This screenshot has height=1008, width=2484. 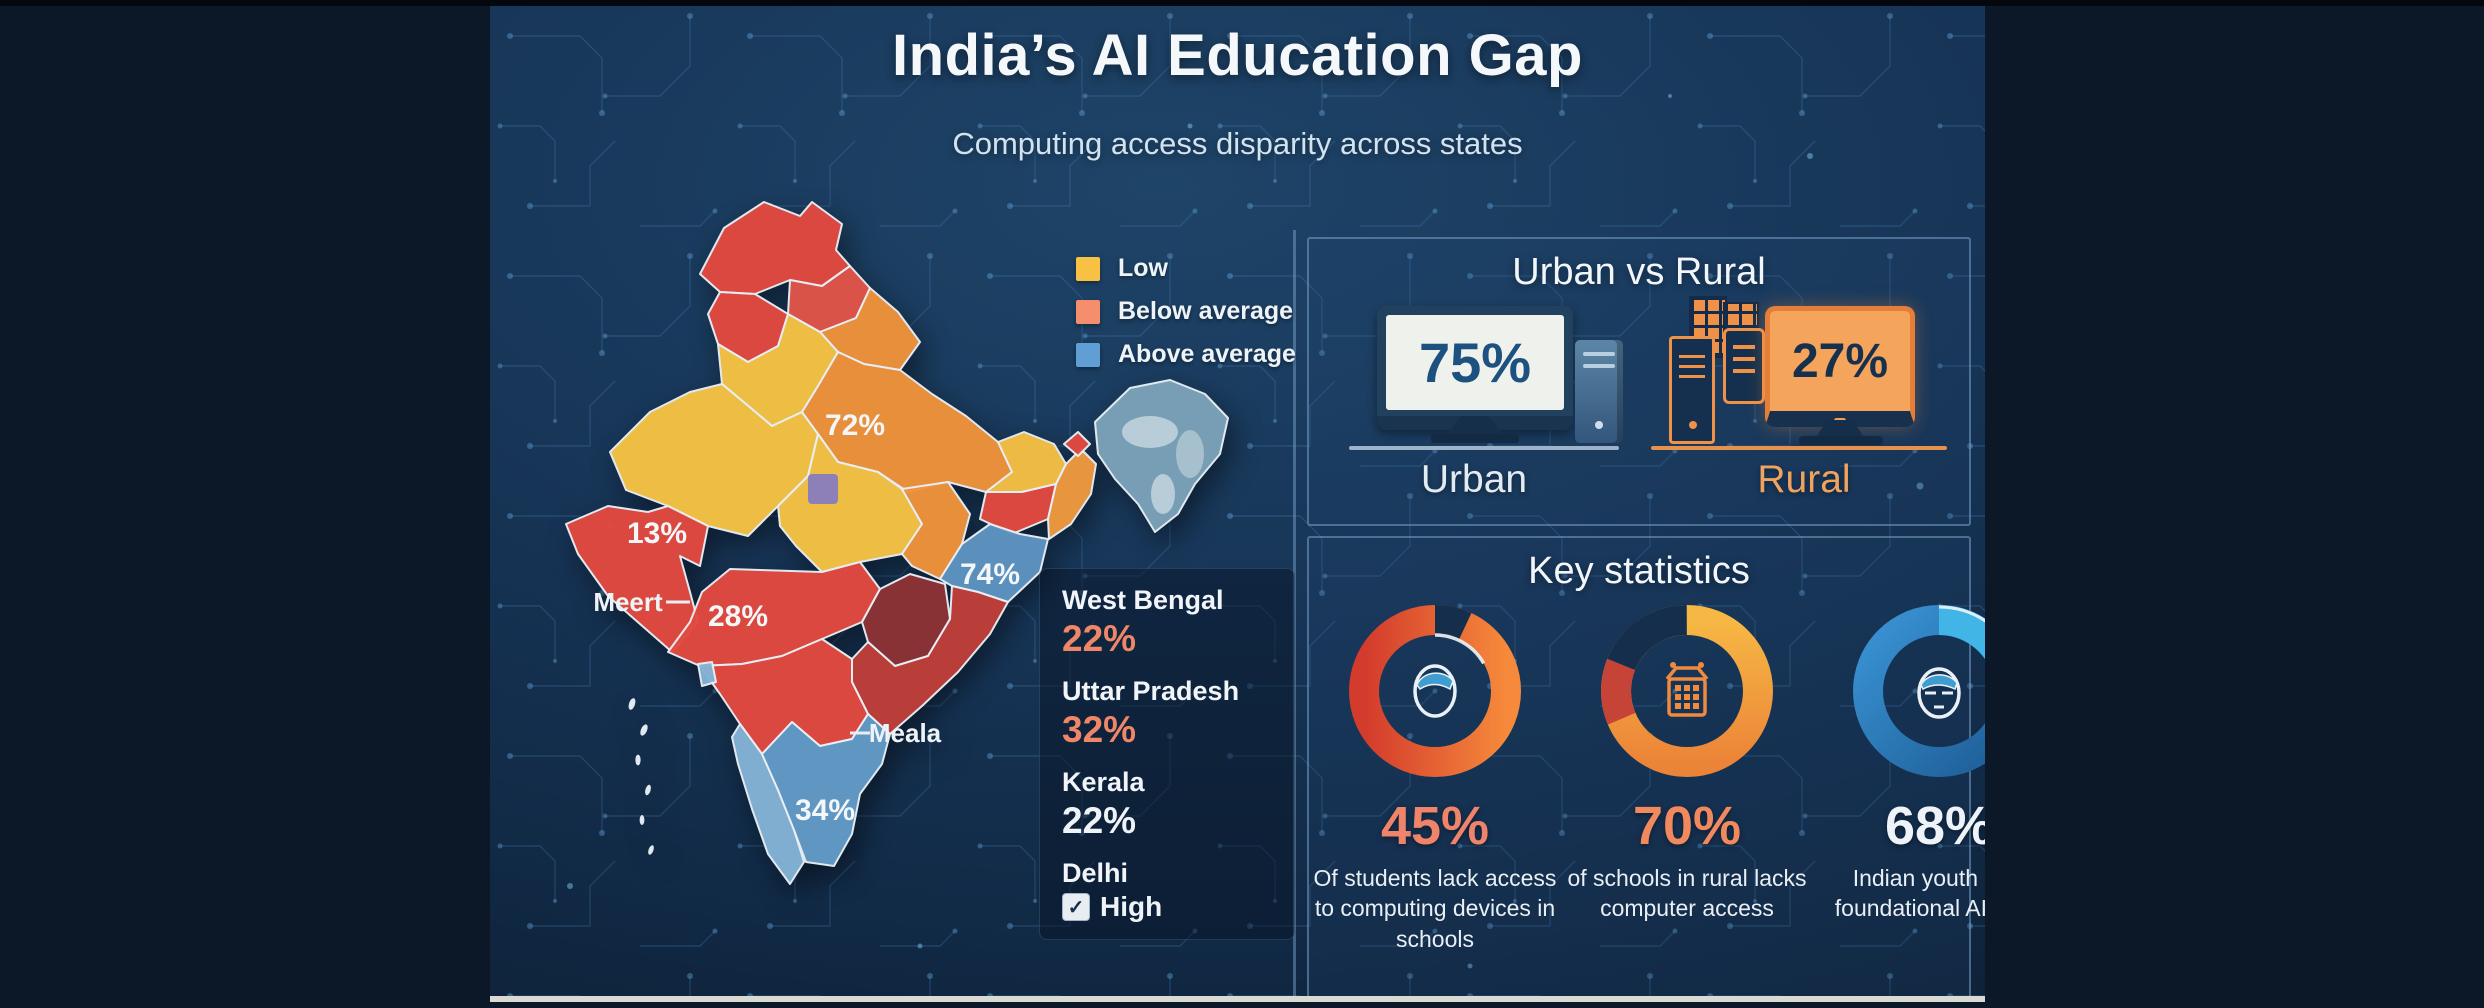 I want to click on legend-swatch-below-average, so click(x=1088, y=311).